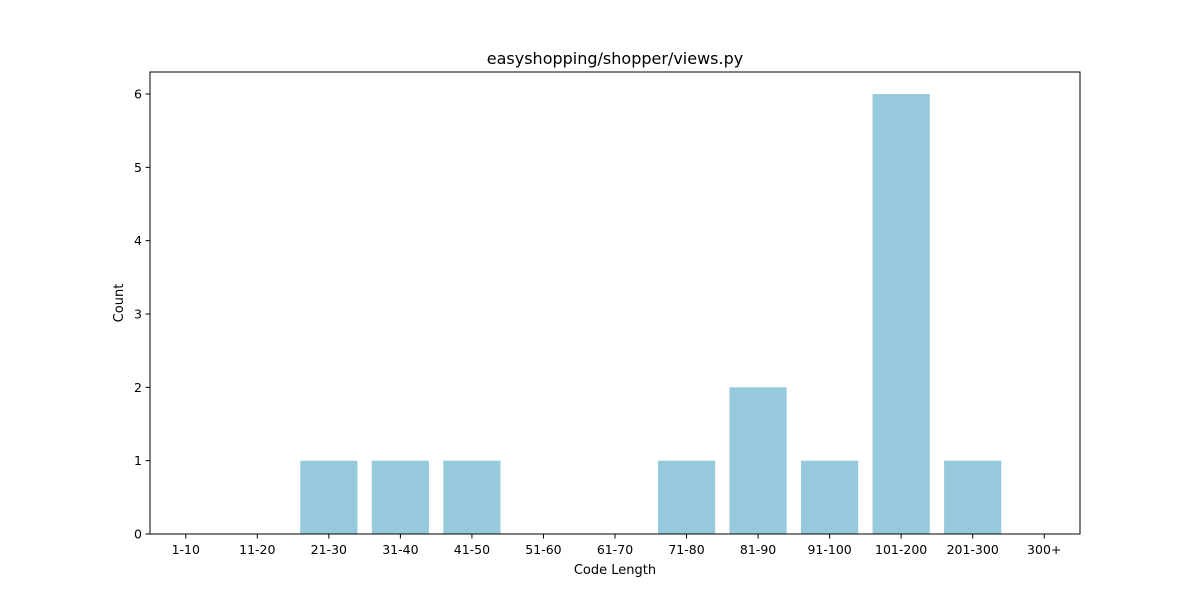  Describe the element at coordinates (1044, 549) in the screenshot. I see `x-tick-label: 300+` at that location.